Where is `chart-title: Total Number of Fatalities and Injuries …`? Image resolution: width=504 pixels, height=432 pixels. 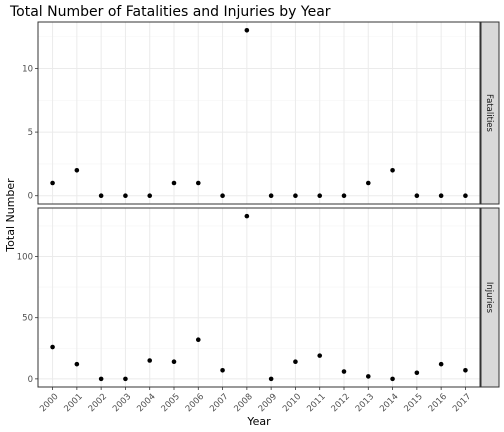
chart-title: Total Number of Fatalities and Injuries … is located at coordinates (170, 12).